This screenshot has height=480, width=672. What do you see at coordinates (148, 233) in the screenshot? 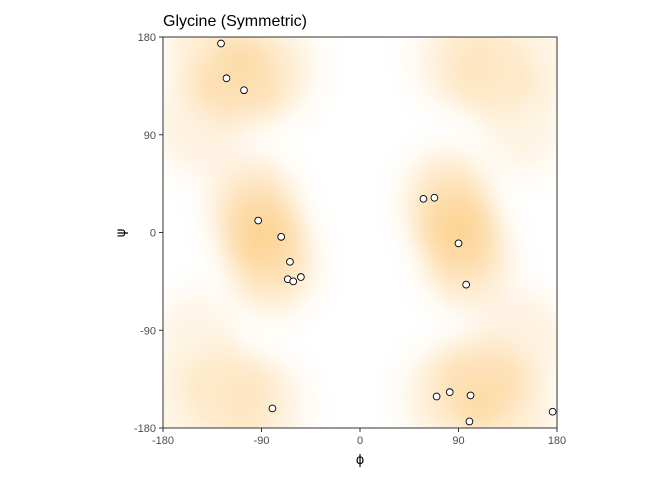
I see `y-axis: -180 -90 0 90 180` at bounding box center [148, 233].